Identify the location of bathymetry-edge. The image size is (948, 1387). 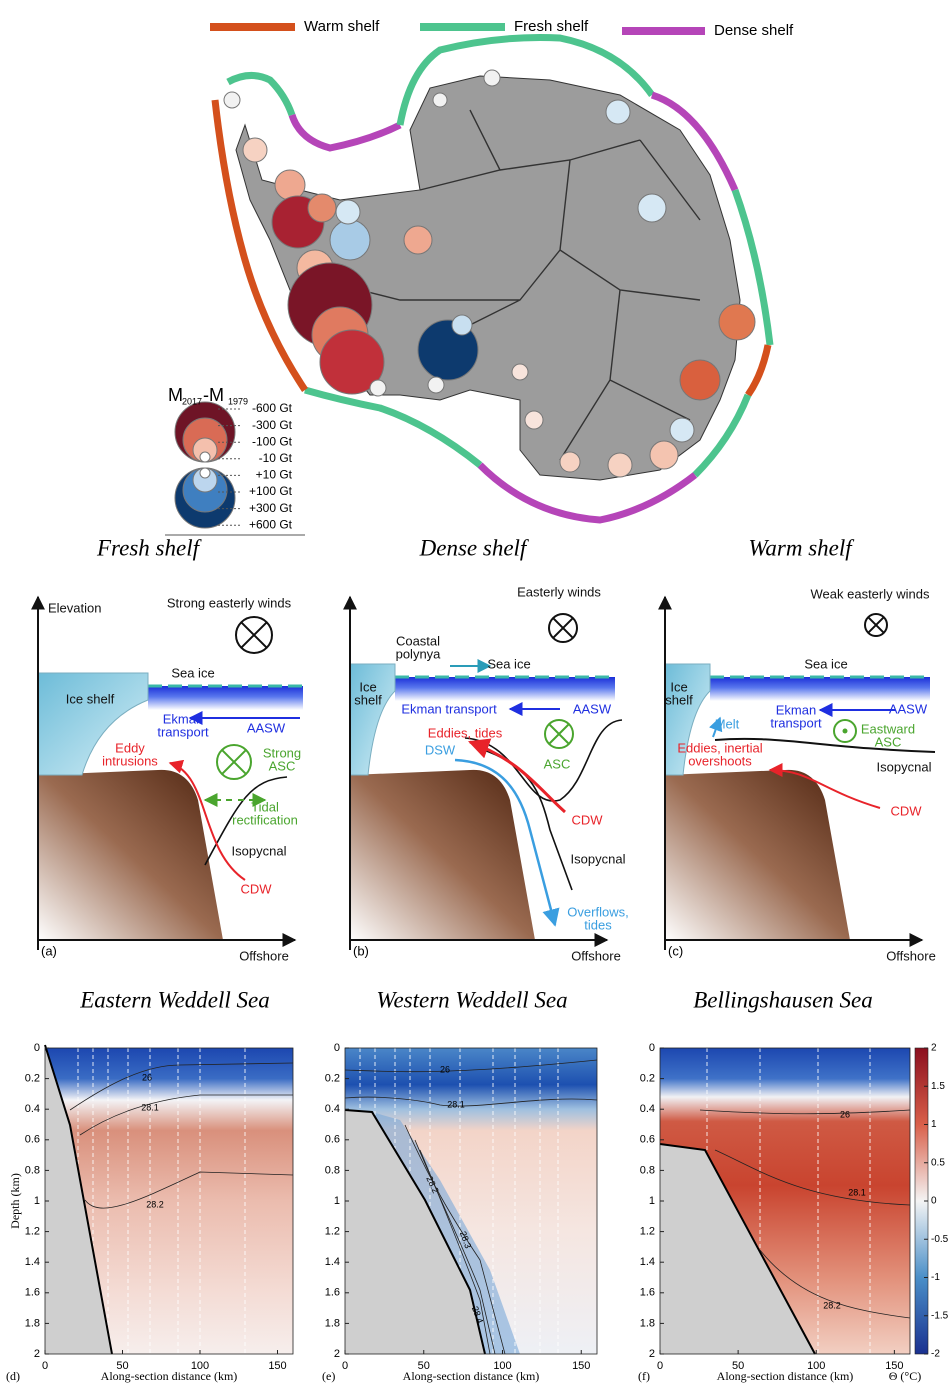
(737, 1249).